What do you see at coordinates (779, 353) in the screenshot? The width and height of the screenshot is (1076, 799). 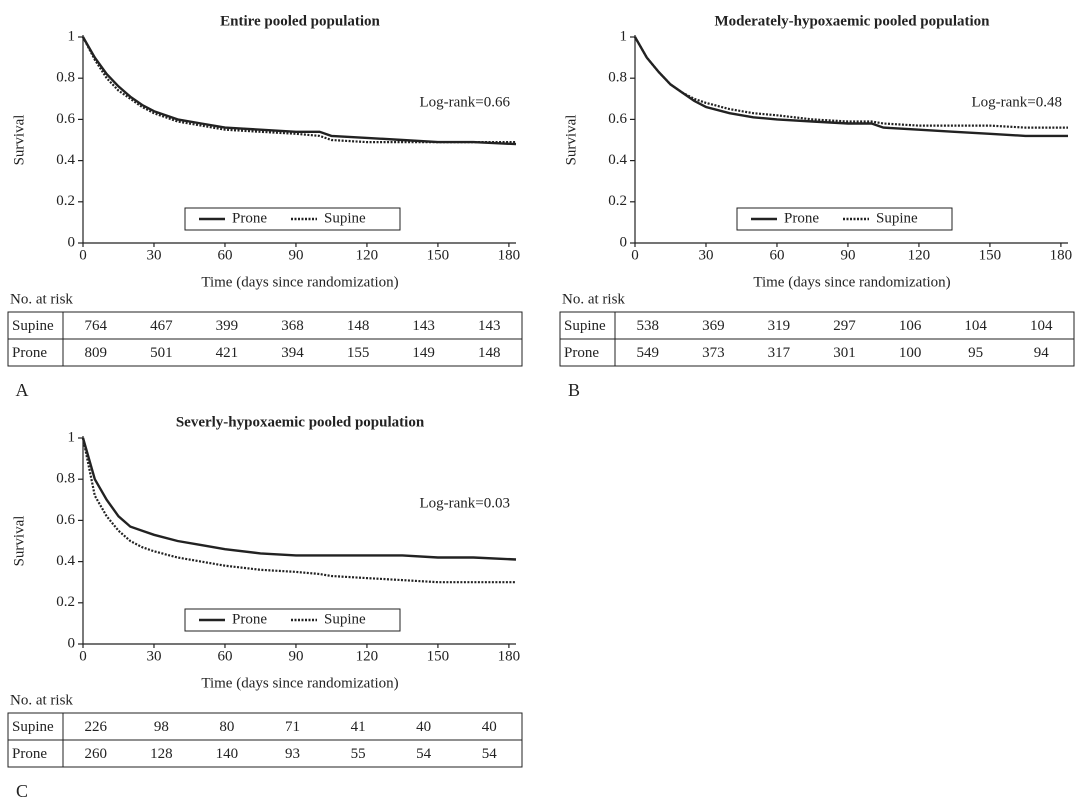 I see `risk-count: 317` at bounding box center [779, 353].